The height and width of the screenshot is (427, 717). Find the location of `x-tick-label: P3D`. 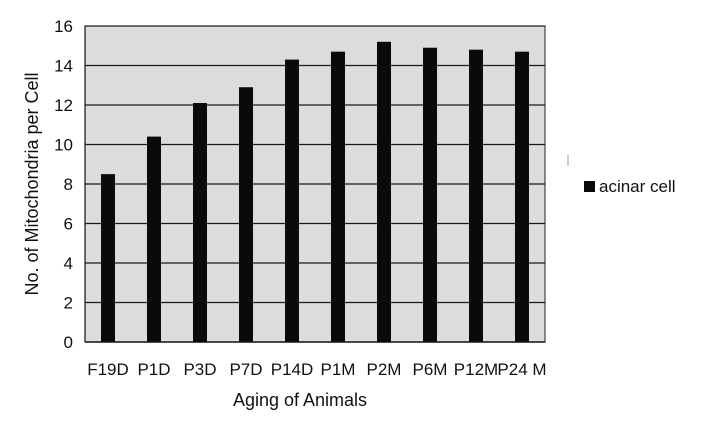

x-tick-label: P3D is located at coordinates (199, 369).